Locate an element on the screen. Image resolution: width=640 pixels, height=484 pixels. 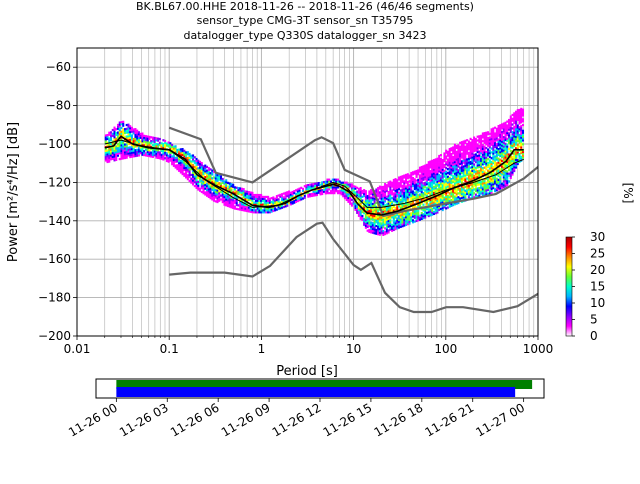
low-noise-model-line is located at coordinates (353, 267).